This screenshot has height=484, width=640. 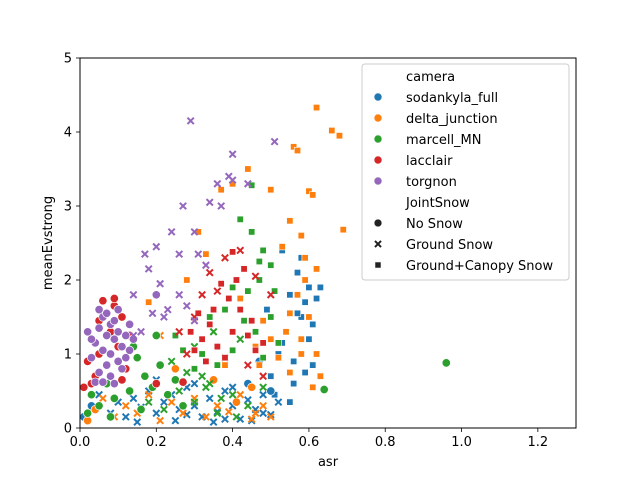 I want to click on y-tick-label: 4, so click(x=68, y=133).